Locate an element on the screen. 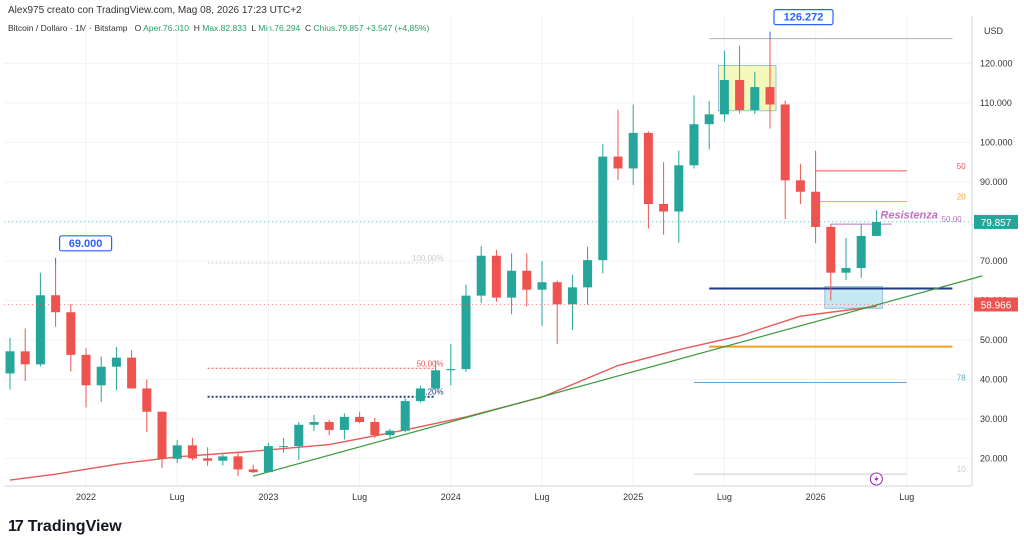 The image size is (1024, 546). level-label: 10 is located at coordinates (961, 469).